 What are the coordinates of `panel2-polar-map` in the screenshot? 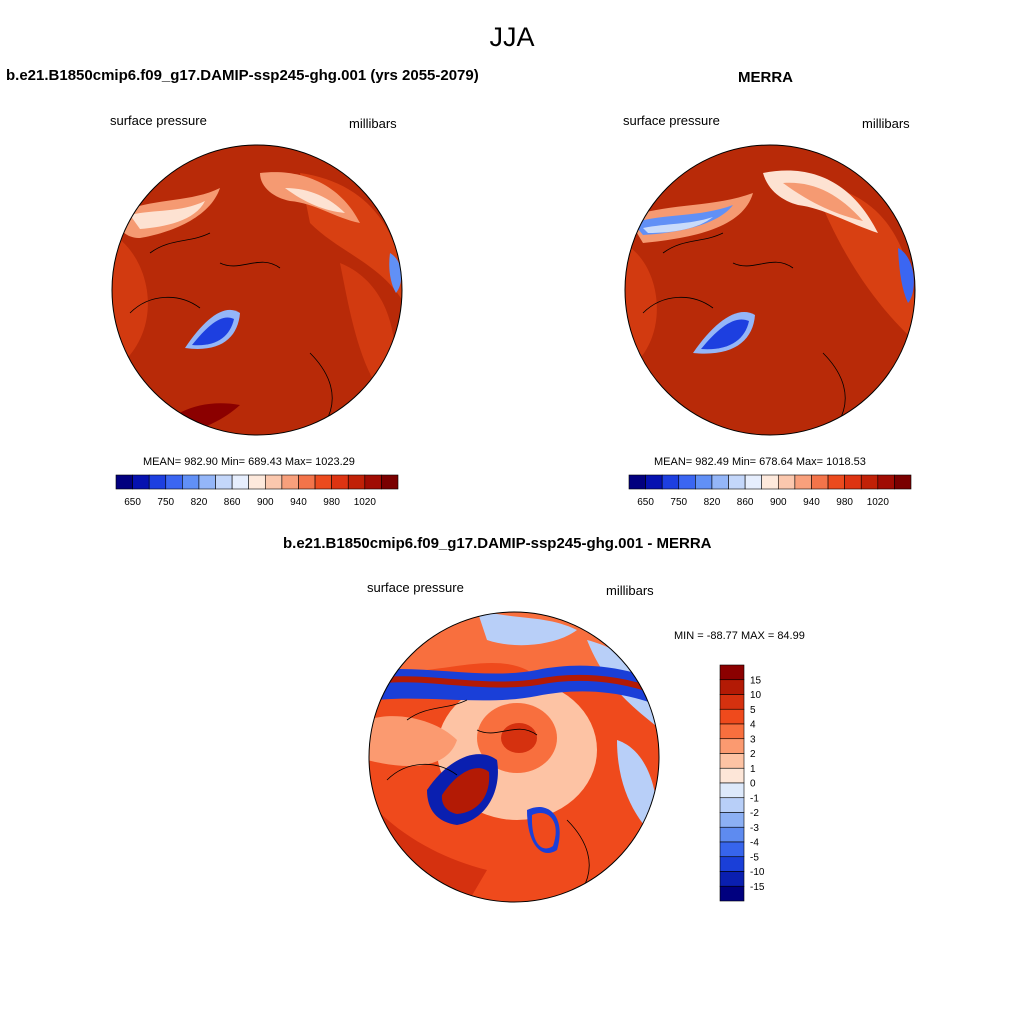 It's located at (770, 290).